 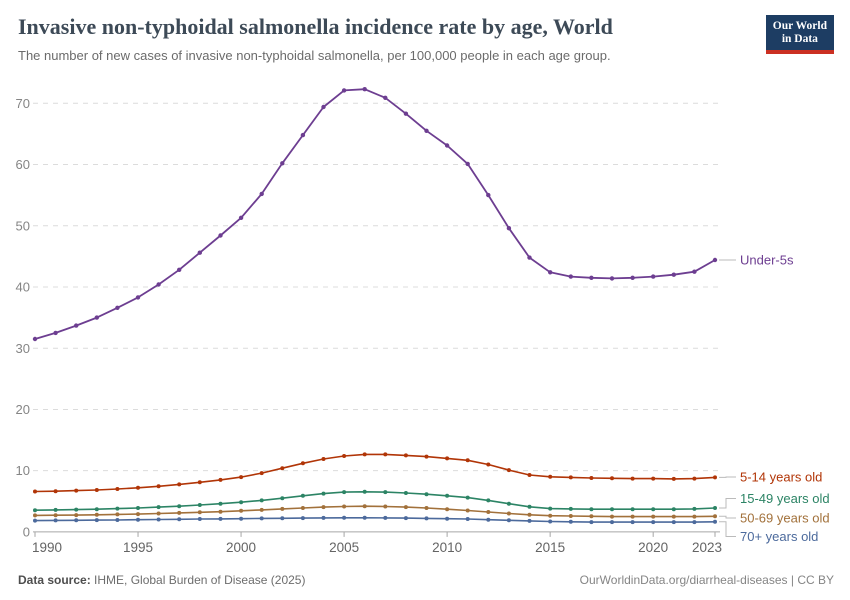 I want to click on data-point-under-5s-2015, so click(x=550, y=272).